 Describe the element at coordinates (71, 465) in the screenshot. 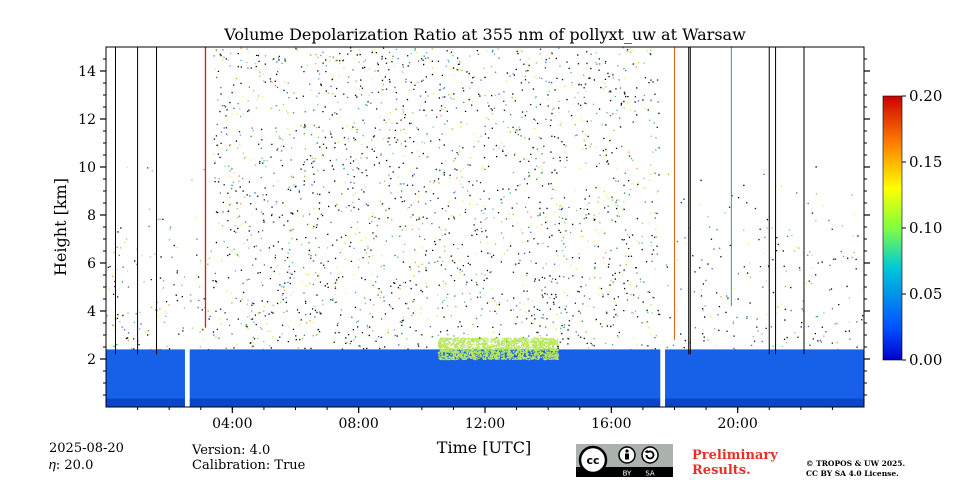

I see `eta-label: 𝜂: 20.0` at that location.